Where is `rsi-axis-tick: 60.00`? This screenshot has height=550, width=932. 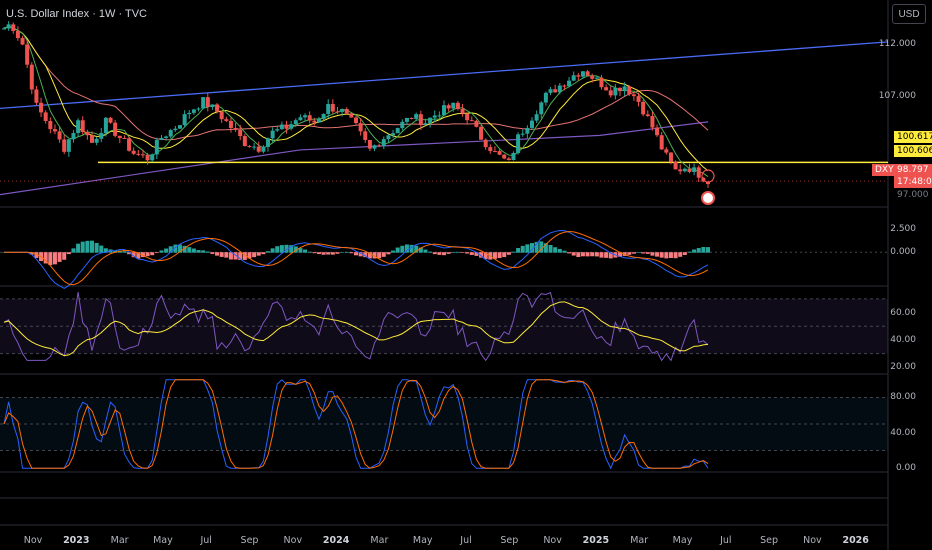 rsi-axis-tick: 60.00 is located at coordinates (903, 312).